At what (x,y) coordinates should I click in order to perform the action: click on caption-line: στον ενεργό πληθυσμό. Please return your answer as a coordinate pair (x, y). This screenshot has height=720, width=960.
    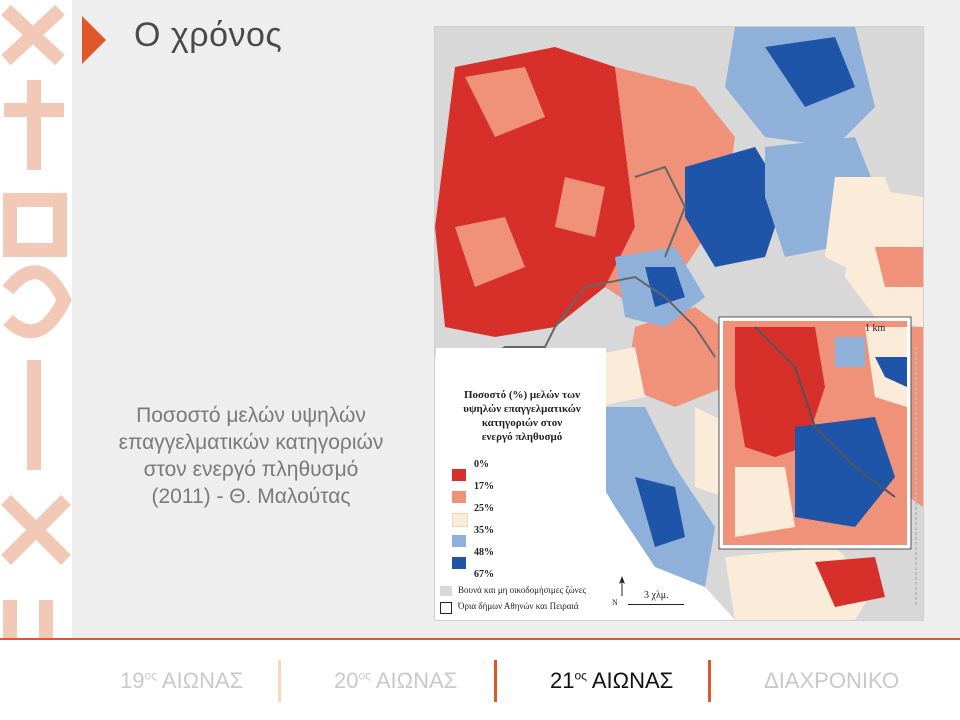
    Looking at the image, I should click on (251, 469).